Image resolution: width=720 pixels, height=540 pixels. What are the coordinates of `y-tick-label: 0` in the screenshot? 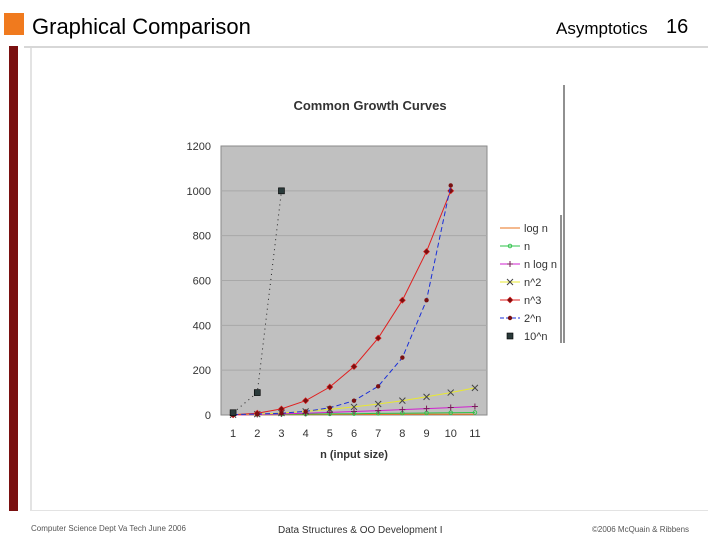 It's located at (208, 416).